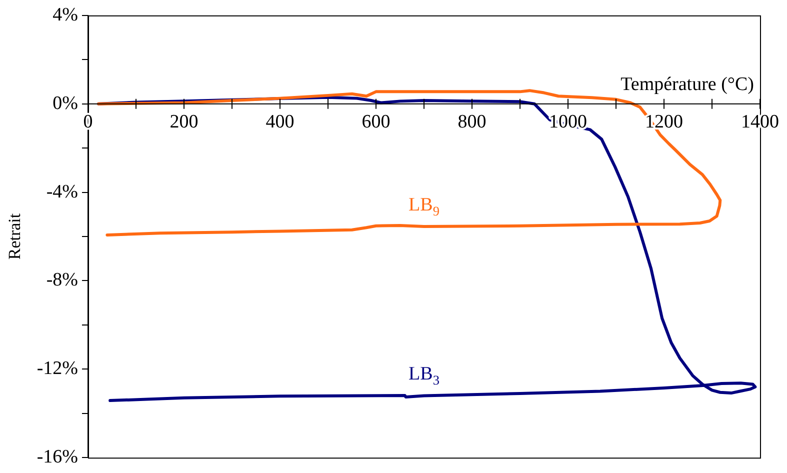 The image size is (787, 473). What do you see at coordinates (472, 121) in the screenshot?
I see `x-tick-label: 800` at bounding box center [472, 121].